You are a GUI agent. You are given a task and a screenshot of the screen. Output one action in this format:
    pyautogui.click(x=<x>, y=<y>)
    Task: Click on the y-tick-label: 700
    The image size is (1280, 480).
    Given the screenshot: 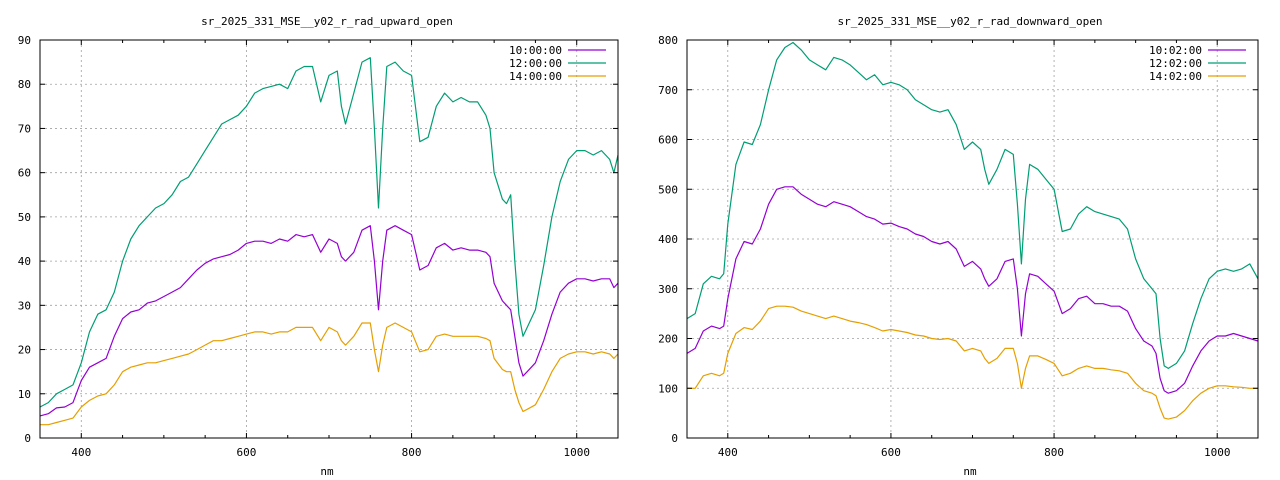 What is the action you would take?
    pyautogui.click(x=668, y=90)
    